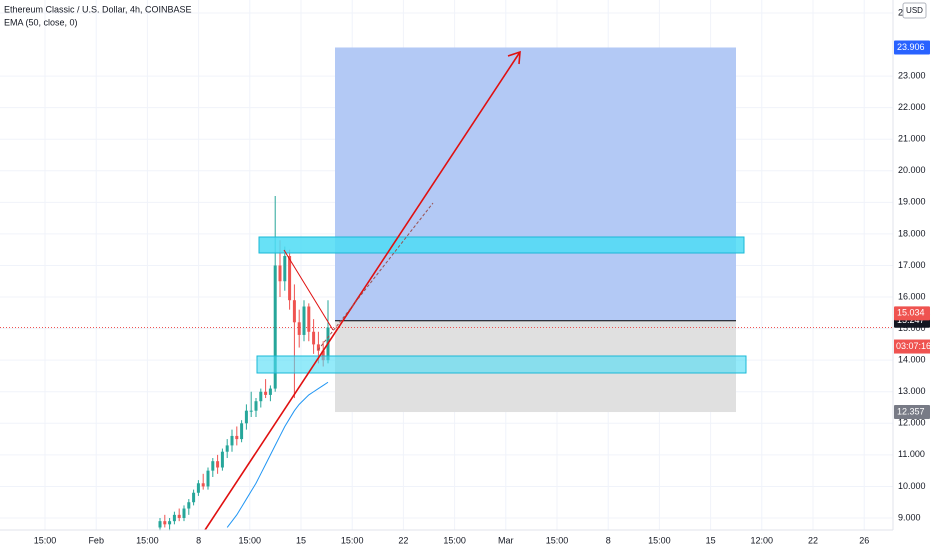 This screenshot has height=550, width=932. Describe the element at coordinates (911, 454) in the screenshot. I see `y-tick-label: 11.000` at that location.